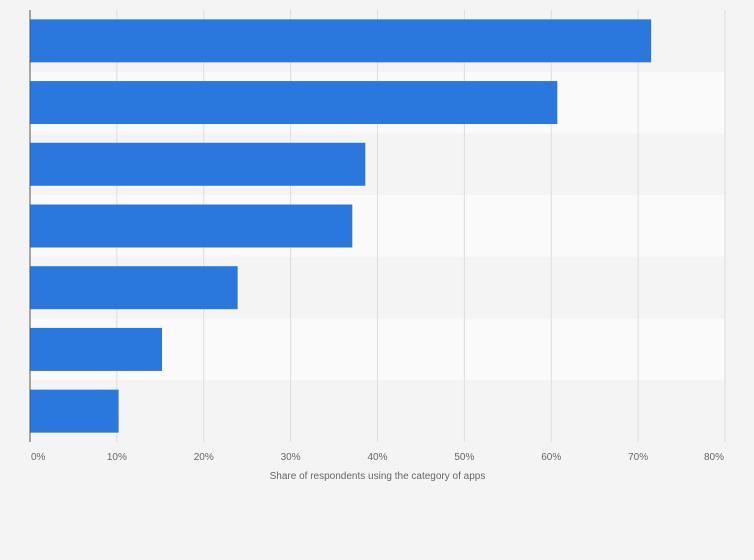 This screenshot has width=754, height=560. What do you see at coordinates (464, 457) in the screenshot?
I see `x-tick-label: 50%` at bounding box center [464, 457].